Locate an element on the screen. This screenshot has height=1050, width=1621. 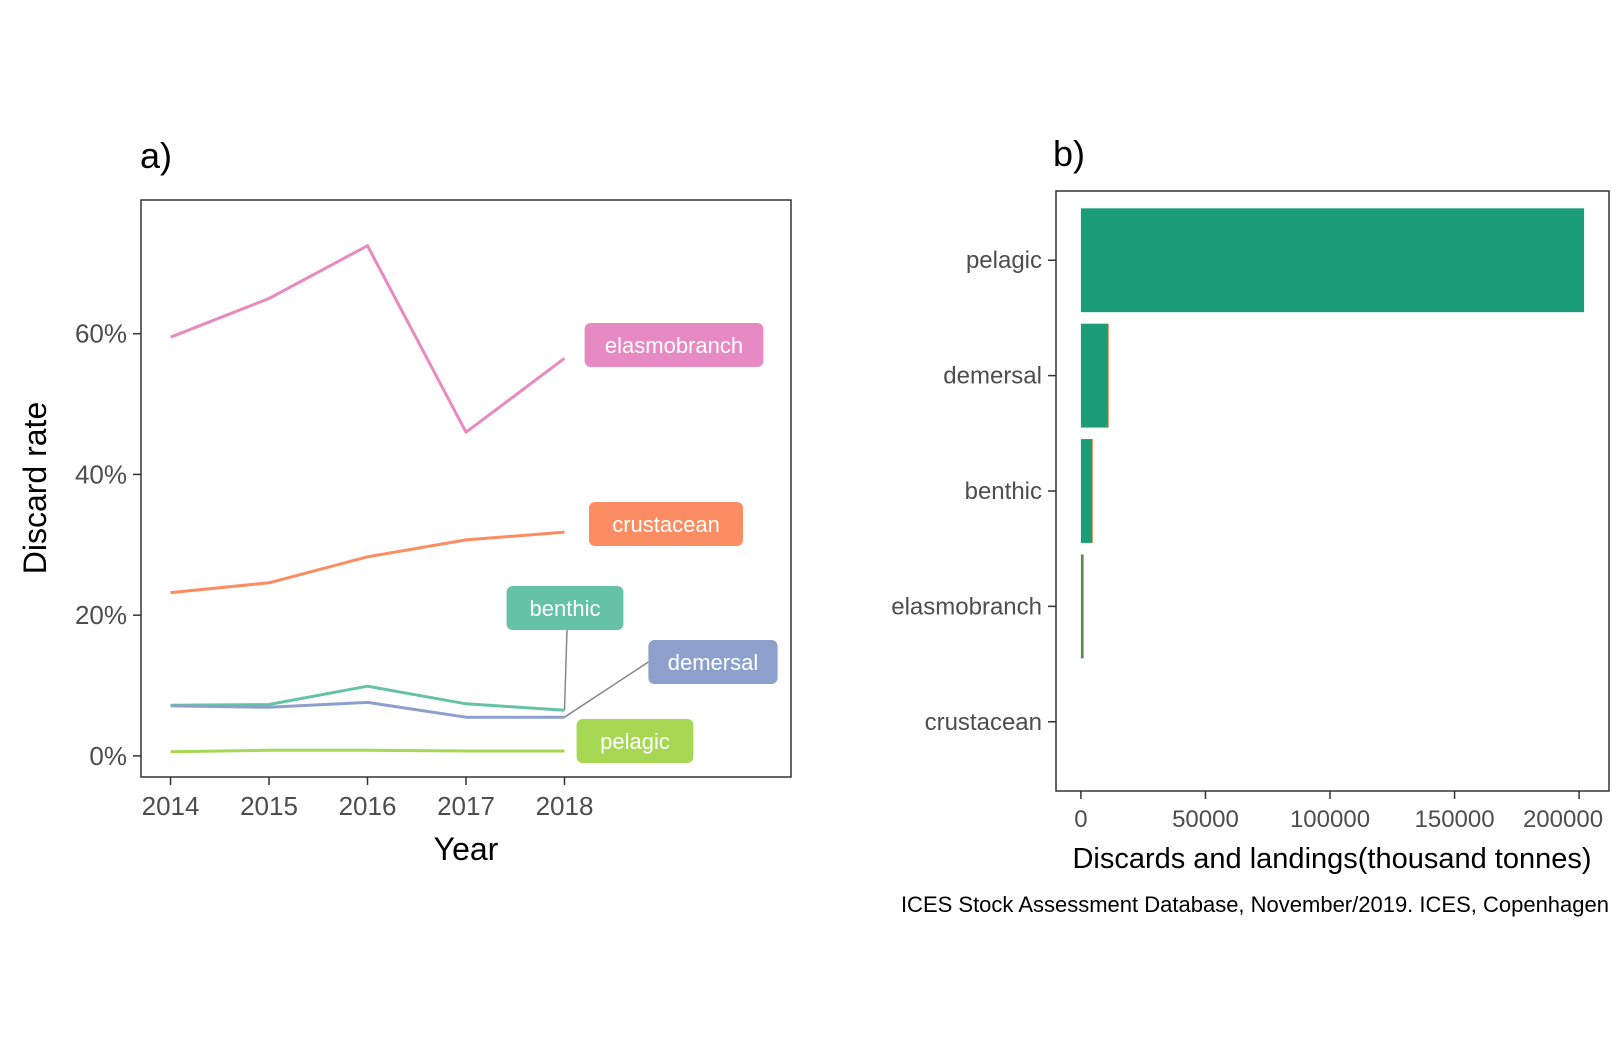
x-tick-label: 2014 is located at coordinates (171, 806).